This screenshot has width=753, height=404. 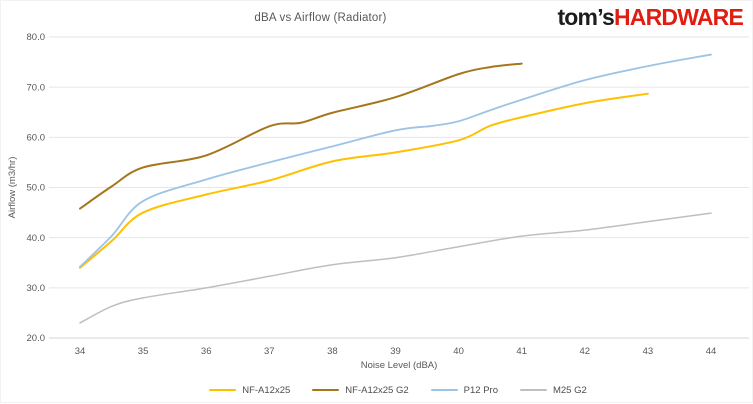 I want to click on legend-label: M25 G2, so click(x=569, y=390).